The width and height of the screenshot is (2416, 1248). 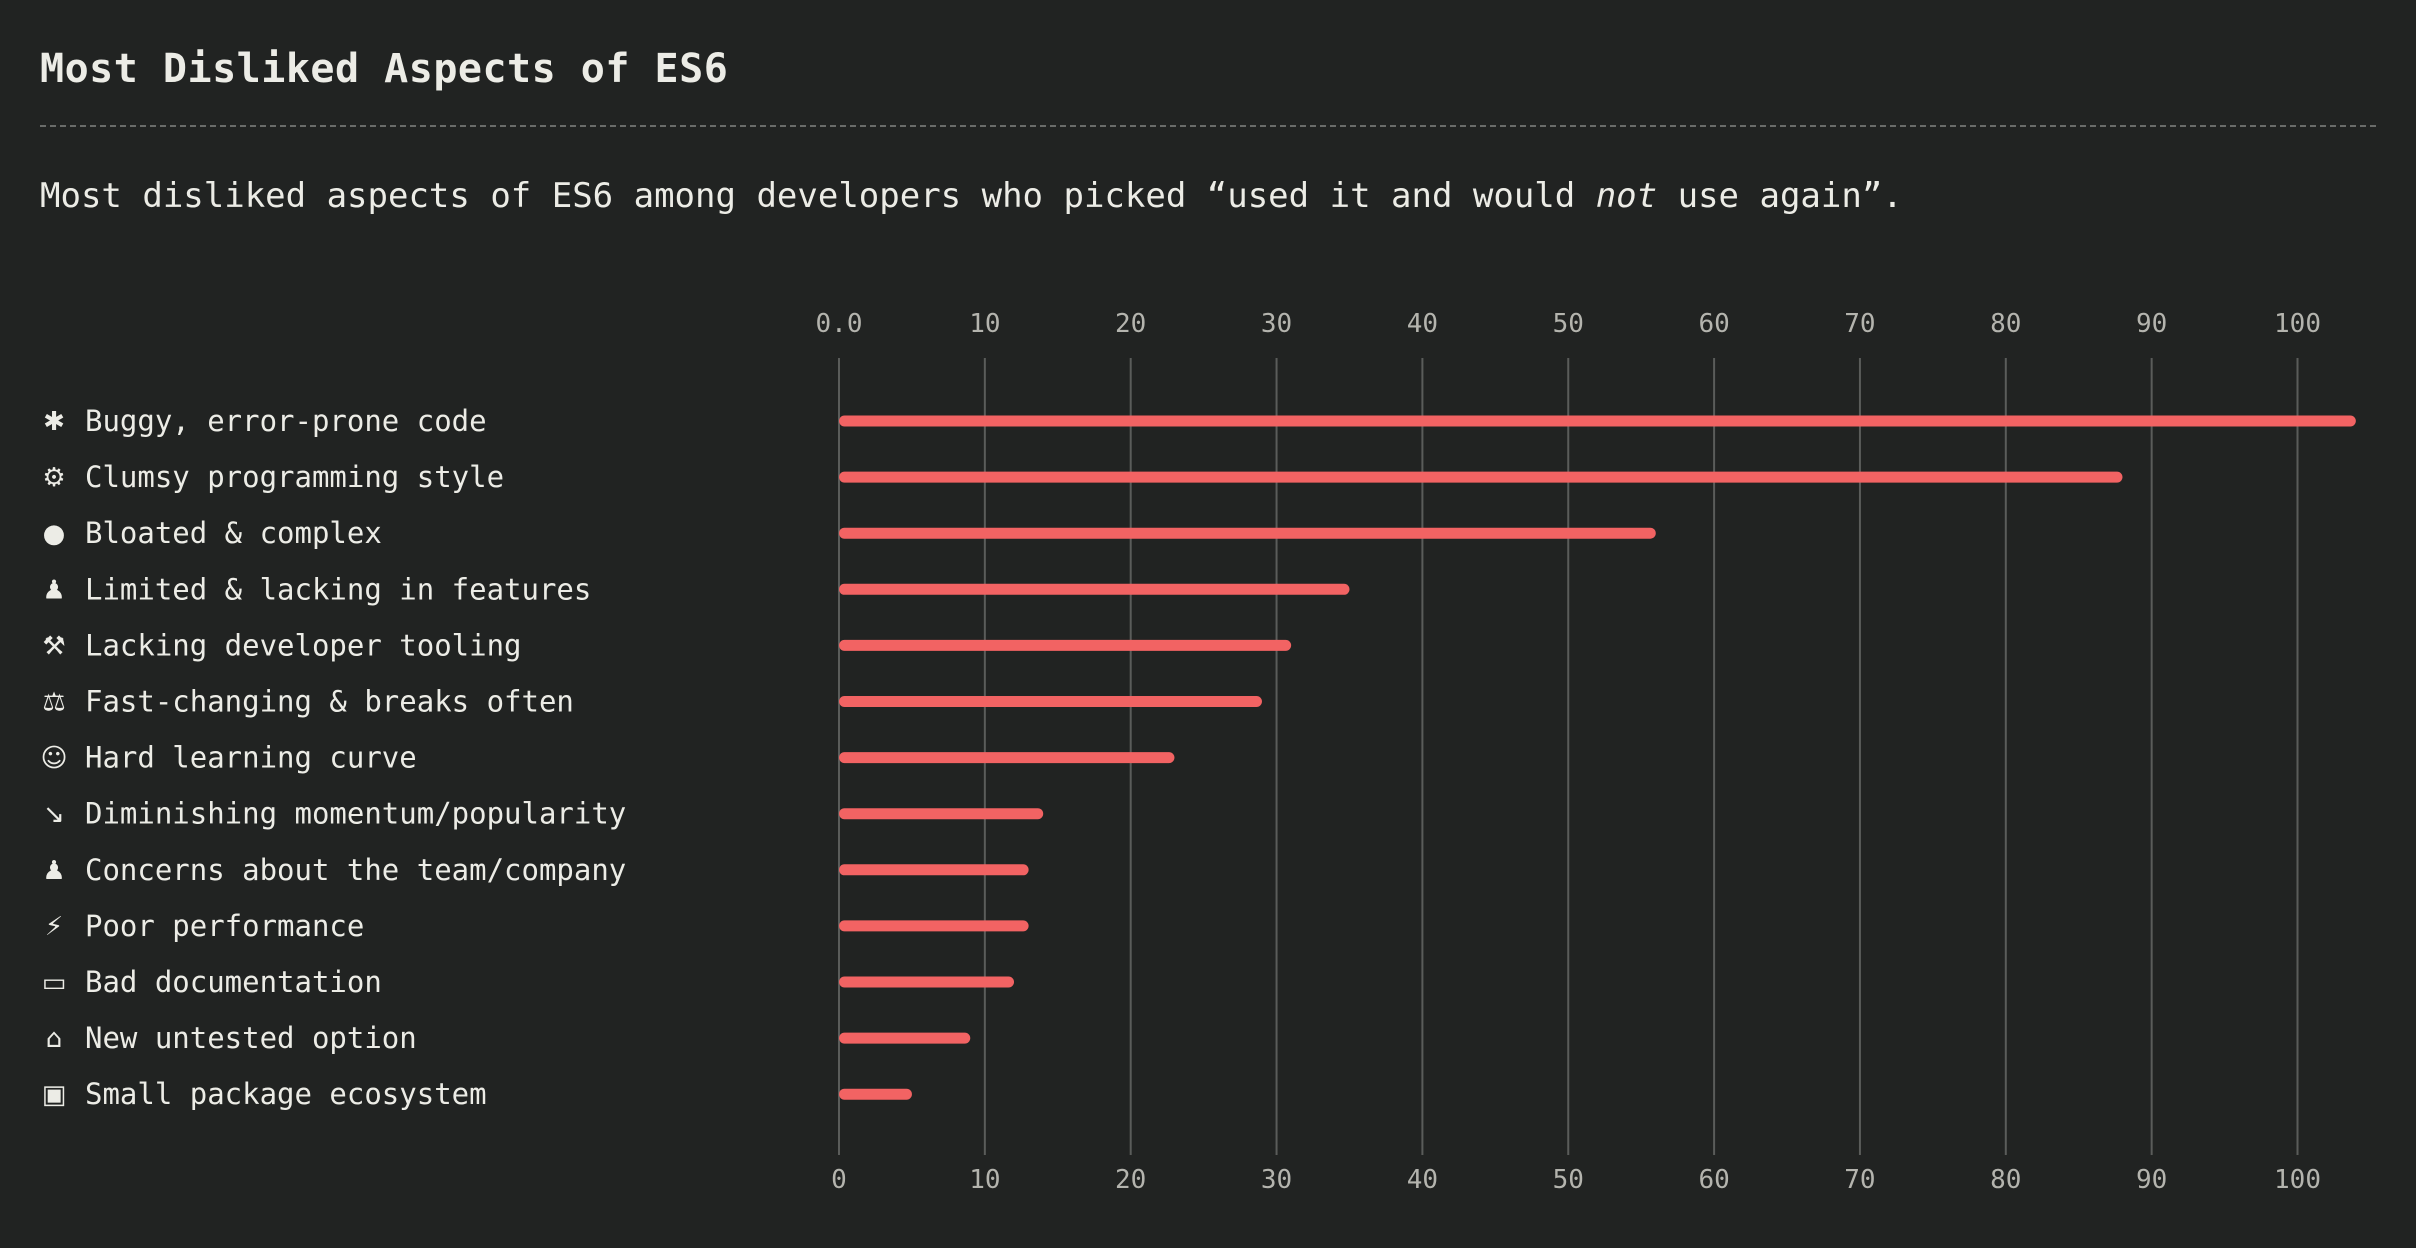 I want to click on x-tick-label-bottom: 30, so click(x=1276, y=1180).